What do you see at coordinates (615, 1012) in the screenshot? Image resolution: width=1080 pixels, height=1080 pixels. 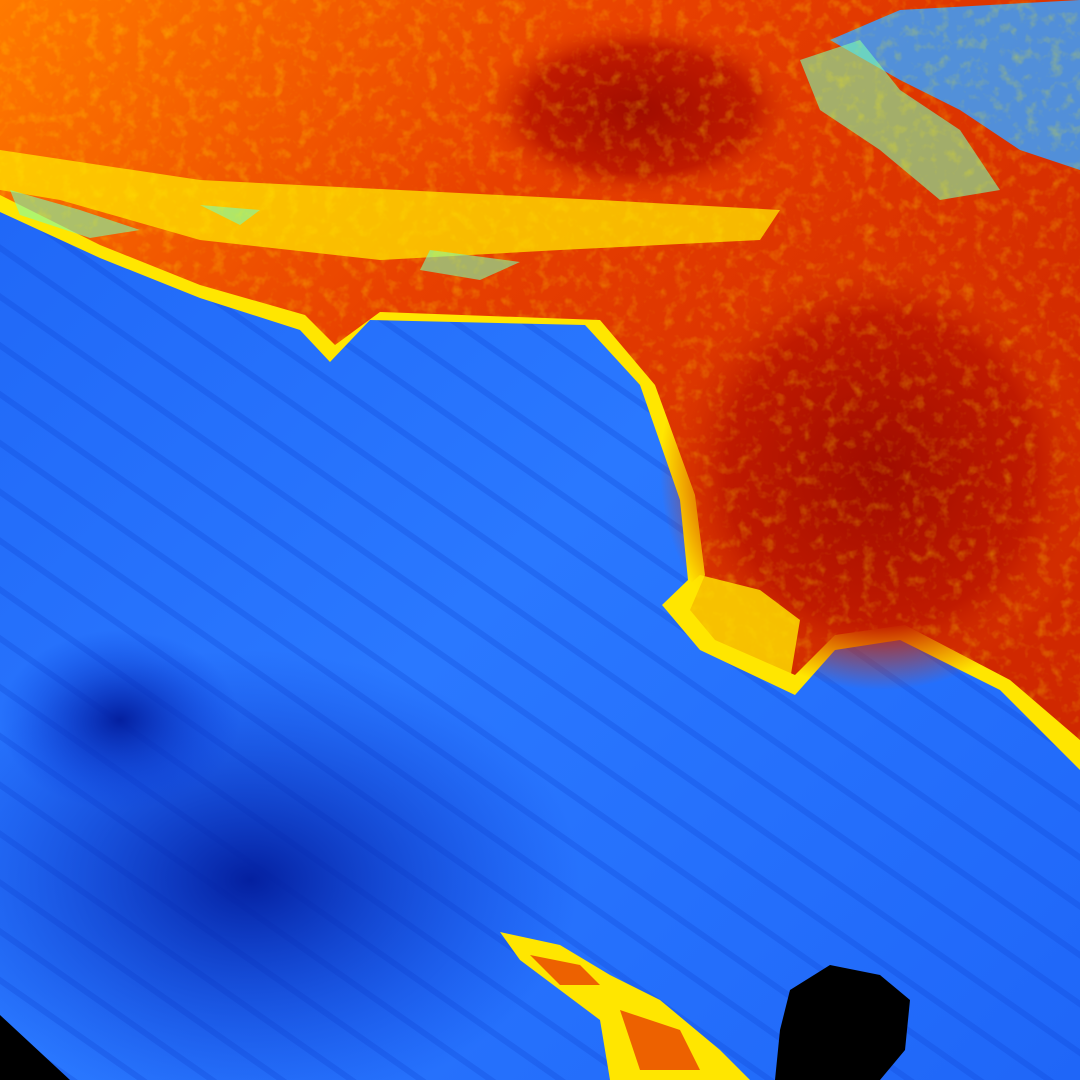 I see `island-interior` at bounding box center [615, 1012].